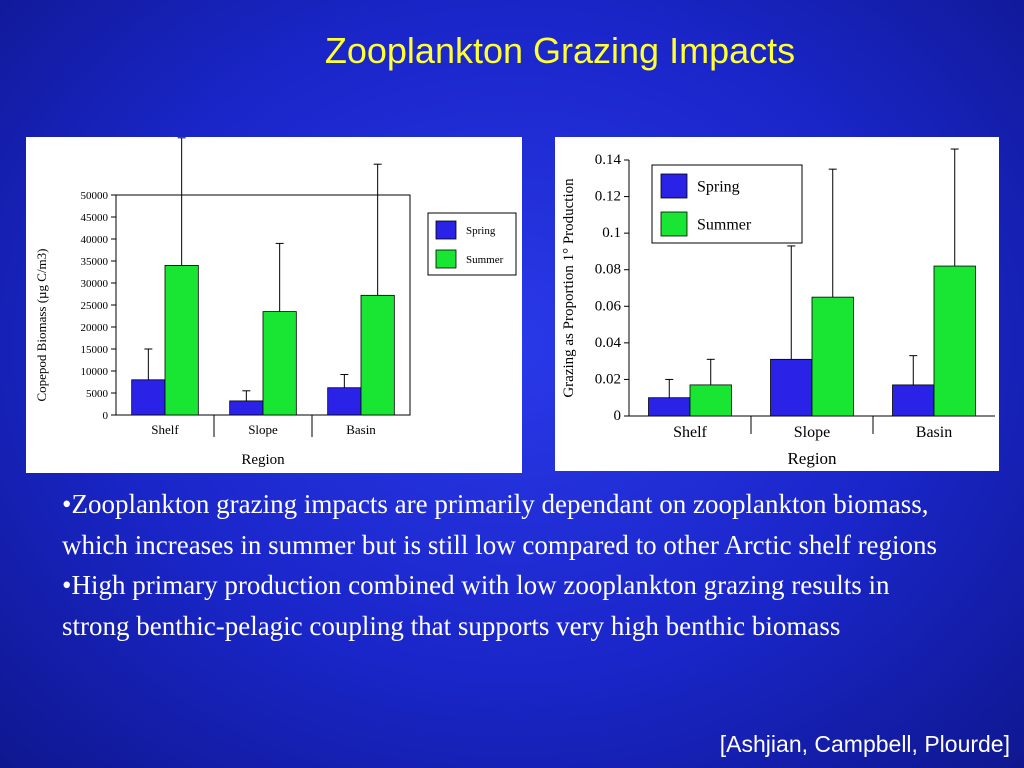 This screenshot has height=768, width=1024. What do you see at coordinates (864, 744) in the screenshot?
I see `citation: [Ashjian, Campbell, Plourde]` at bounding box center [864, 744].